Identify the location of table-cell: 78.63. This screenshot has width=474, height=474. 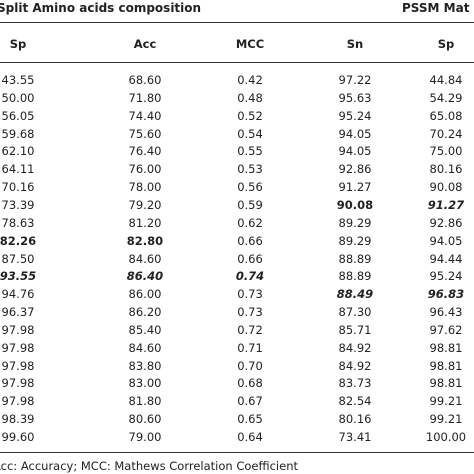
(18, 222).